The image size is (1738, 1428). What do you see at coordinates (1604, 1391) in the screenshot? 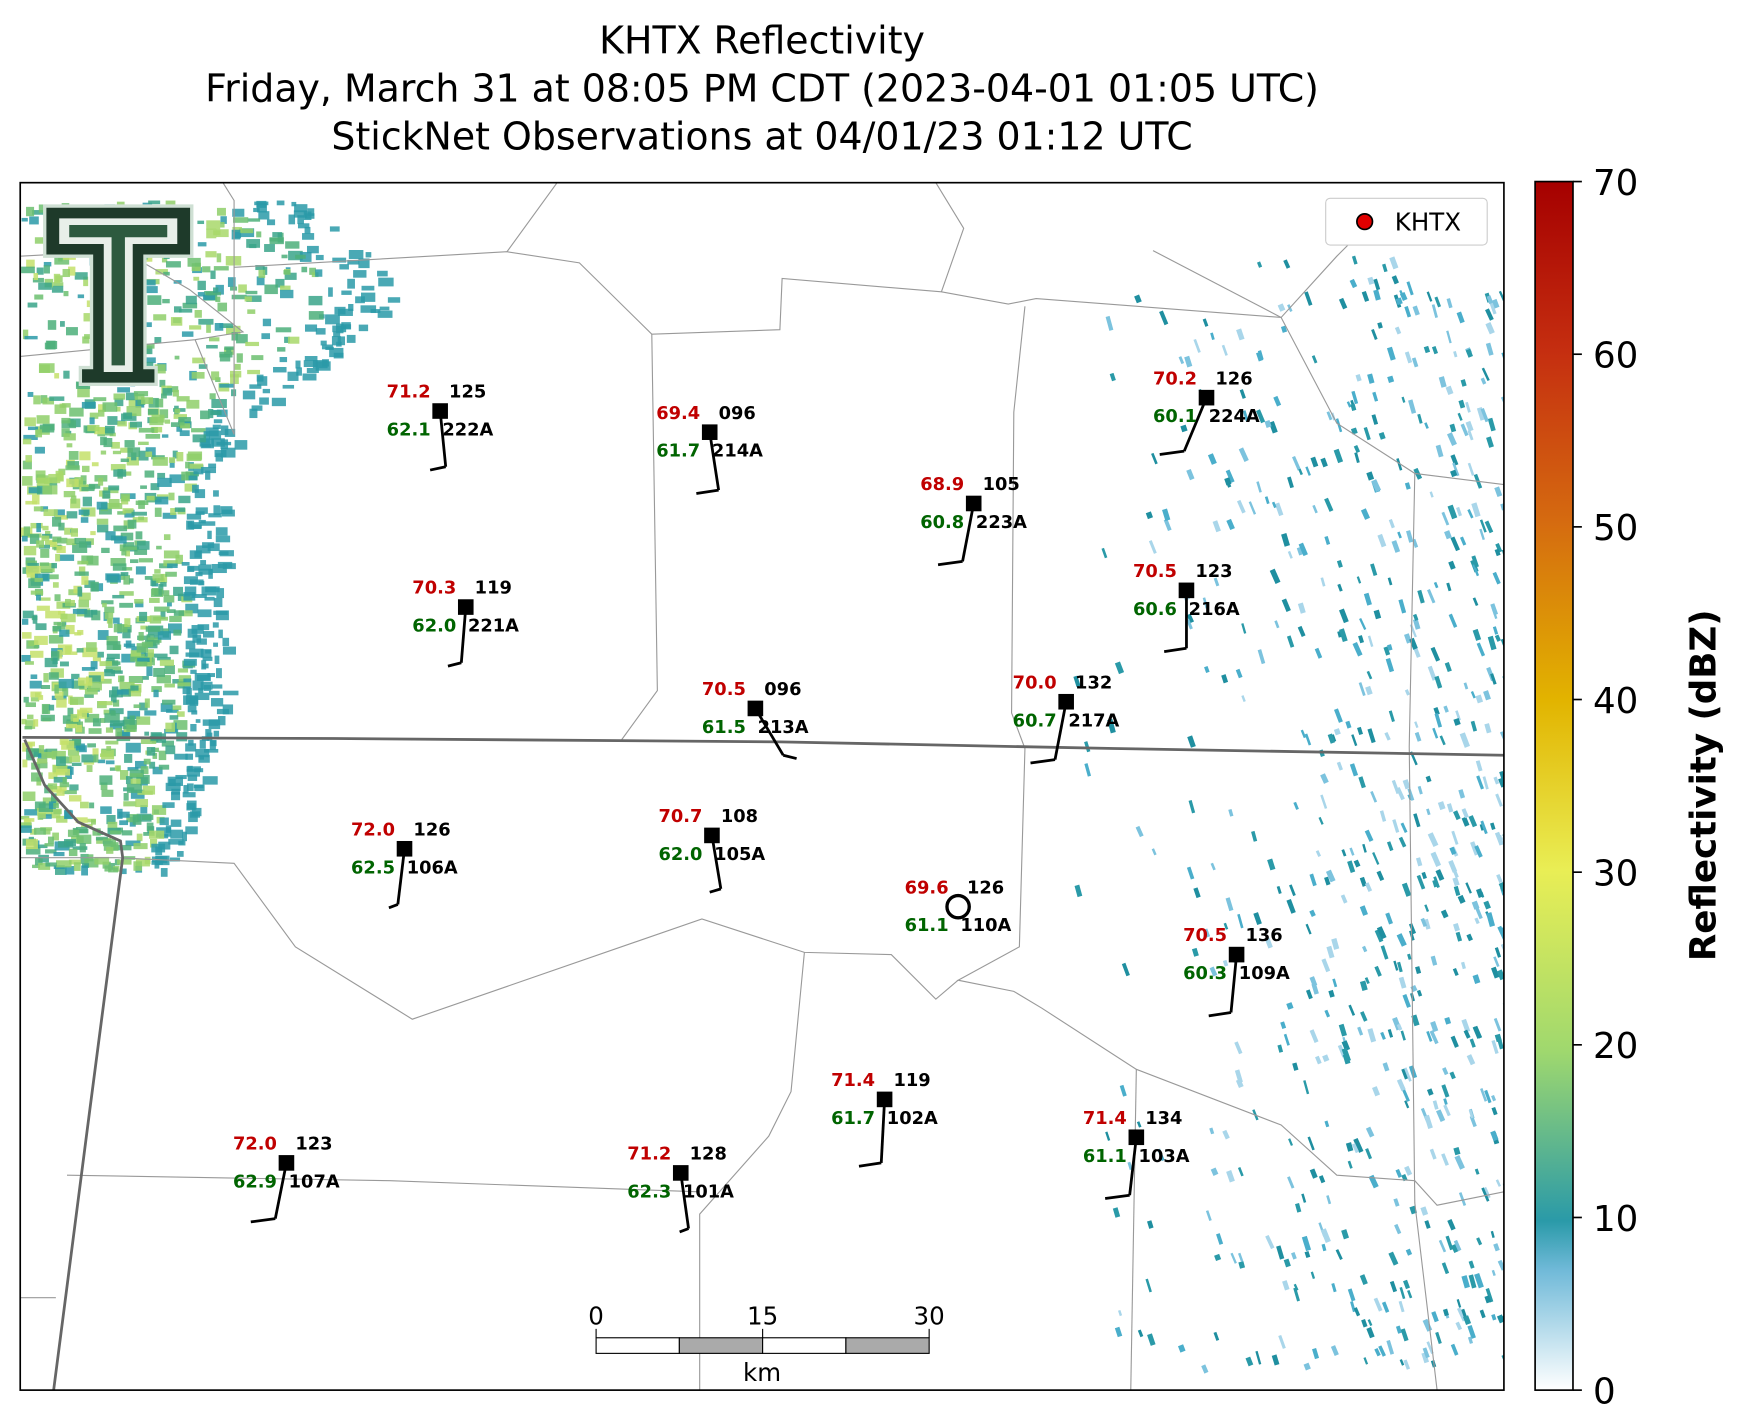
I see `colorbar-tick-label: 0` at bounding box center [1604, 1391].